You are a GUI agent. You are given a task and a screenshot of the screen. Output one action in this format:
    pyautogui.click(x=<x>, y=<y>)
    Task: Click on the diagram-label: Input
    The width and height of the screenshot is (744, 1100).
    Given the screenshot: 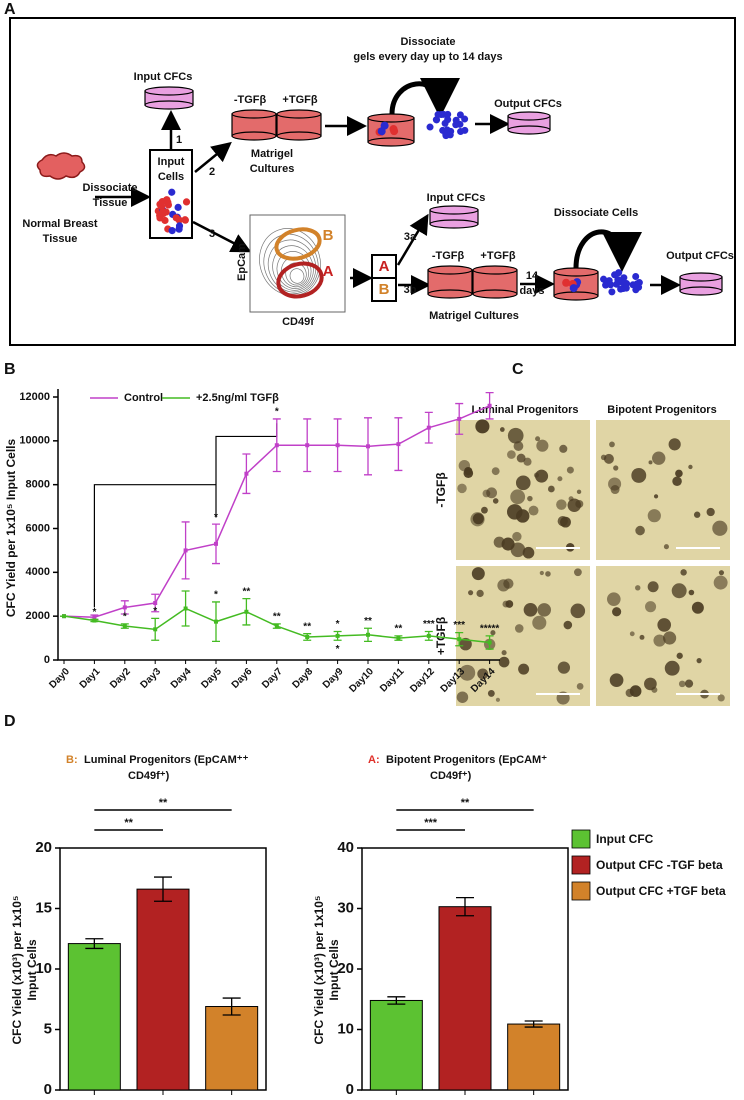 What is the action you would take?
    pyautogui.click(x=171, y=162)
    